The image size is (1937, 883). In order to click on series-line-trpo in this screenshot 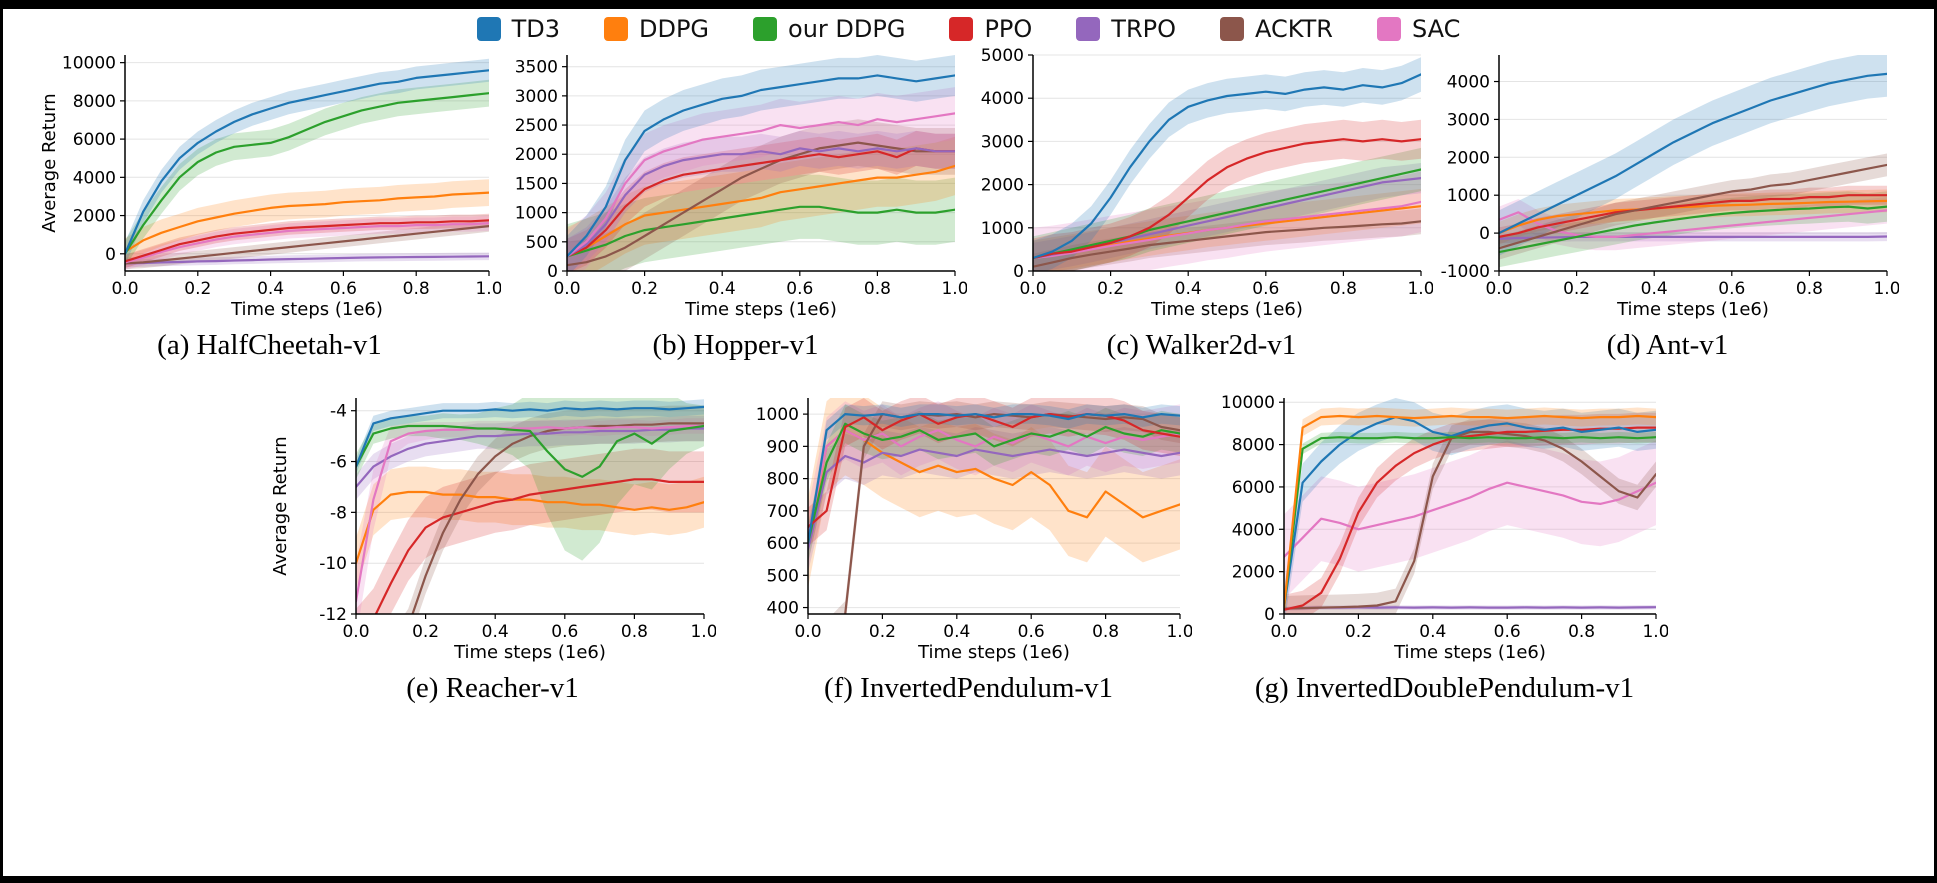, I will do `click(529, 457)`.